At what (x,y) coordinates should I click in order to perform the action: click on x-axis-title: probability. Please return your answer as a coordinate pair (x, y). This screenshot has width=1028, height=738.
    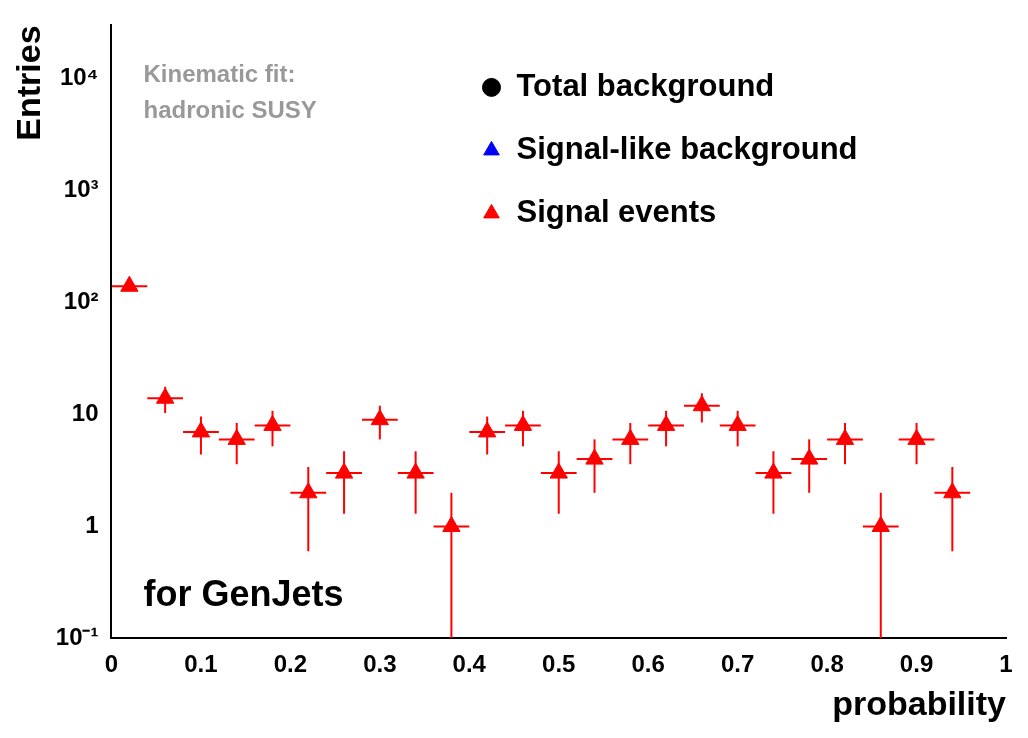
    Looking at the image, I should click on (919, 702).